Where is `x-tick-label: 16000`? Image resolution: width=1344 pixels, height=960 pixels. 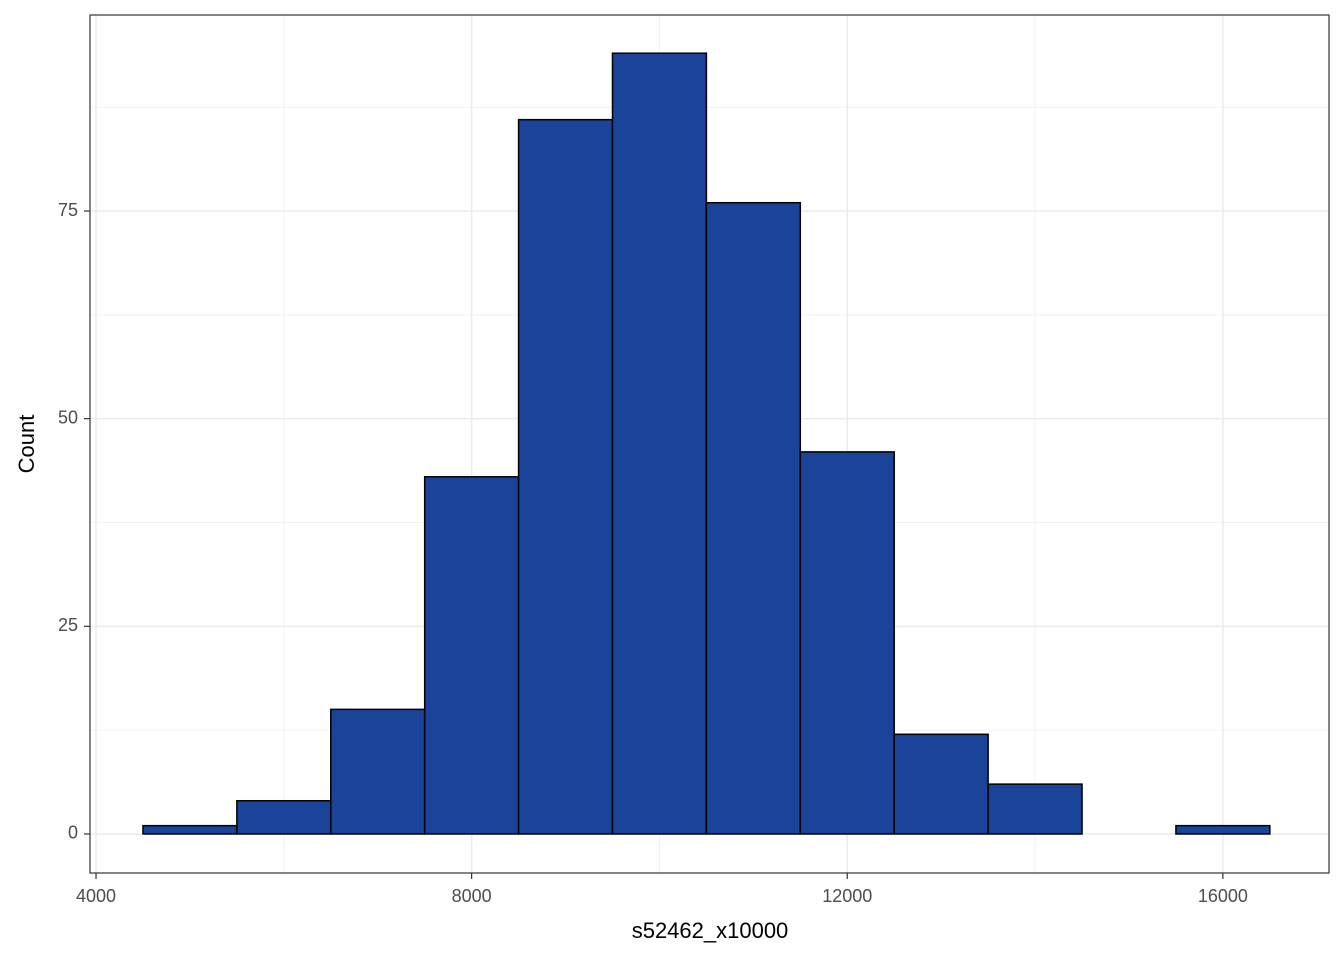 x-tick-label: 16000 is located at coordinates (1223, 896).